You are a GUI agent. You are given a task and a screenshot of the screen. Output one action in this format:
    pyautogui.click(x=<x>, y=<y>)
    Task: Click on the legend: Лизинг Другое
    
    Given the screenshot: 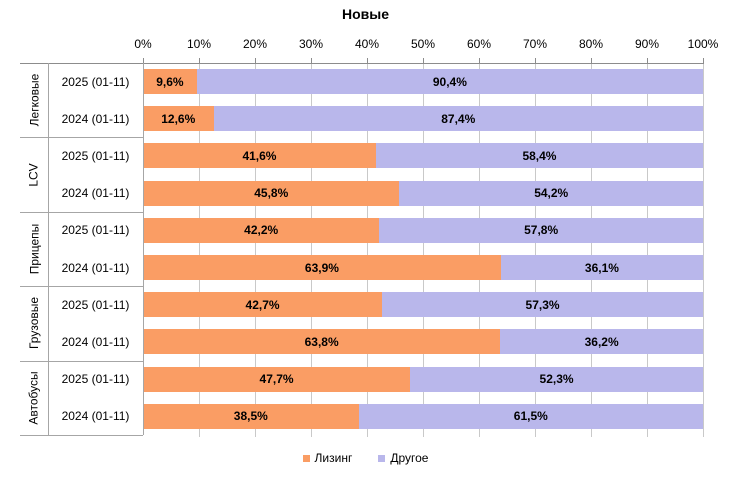 What is the action you would take?
    pyautogui.click(x=365, y=458)
    